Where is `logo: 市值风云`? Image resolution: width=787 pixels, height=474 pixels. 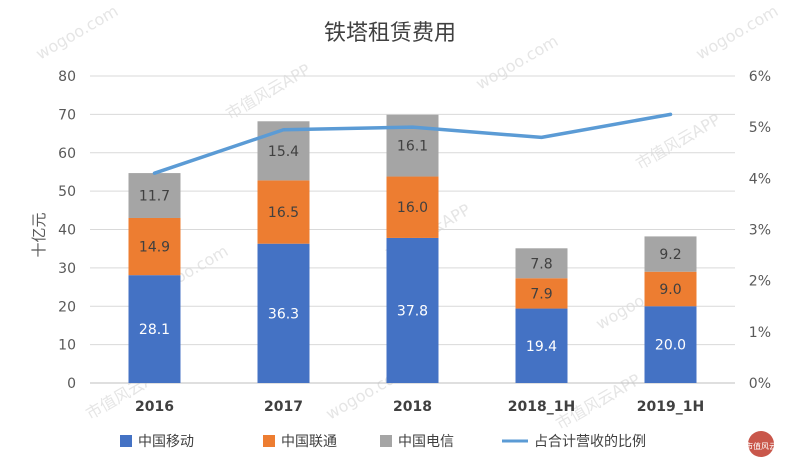
logo: 市值风云 is located at coordinates (761, 444).